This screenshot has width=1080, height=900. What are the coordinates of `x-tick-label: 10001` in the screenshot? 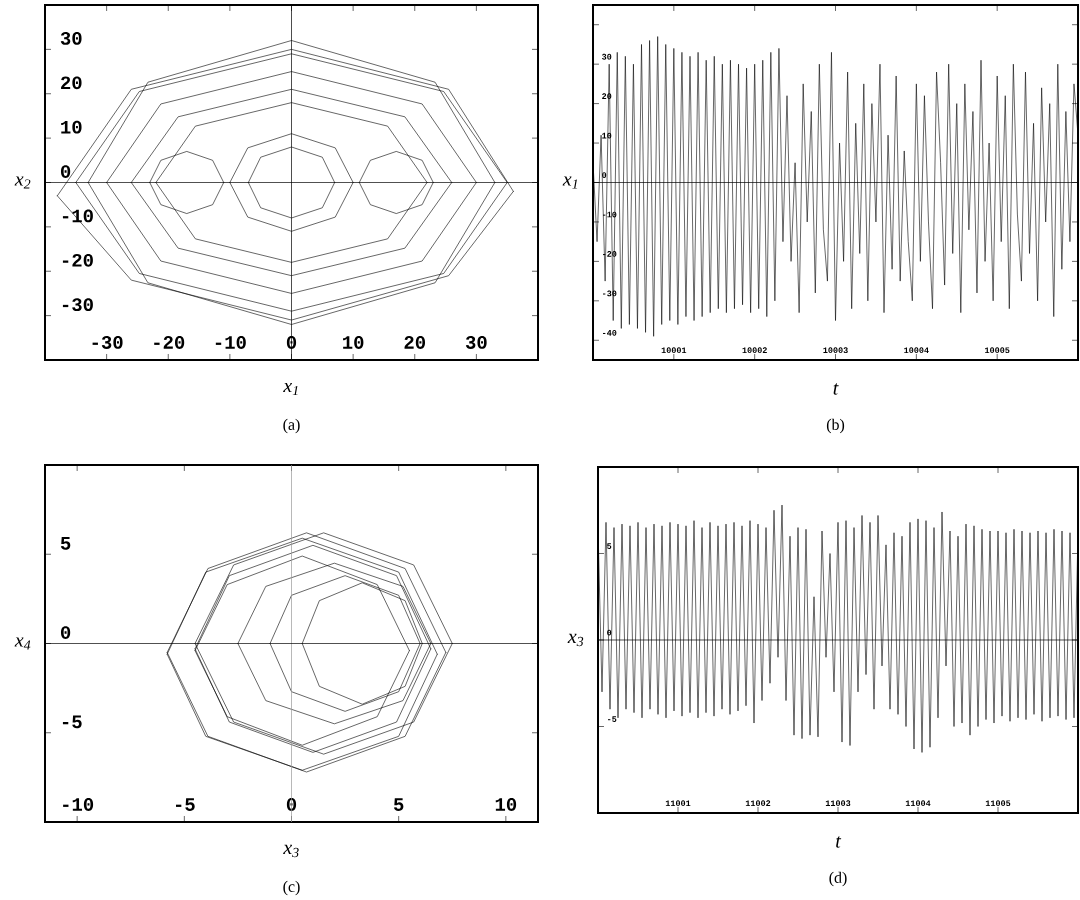 It's located at (674, 350).